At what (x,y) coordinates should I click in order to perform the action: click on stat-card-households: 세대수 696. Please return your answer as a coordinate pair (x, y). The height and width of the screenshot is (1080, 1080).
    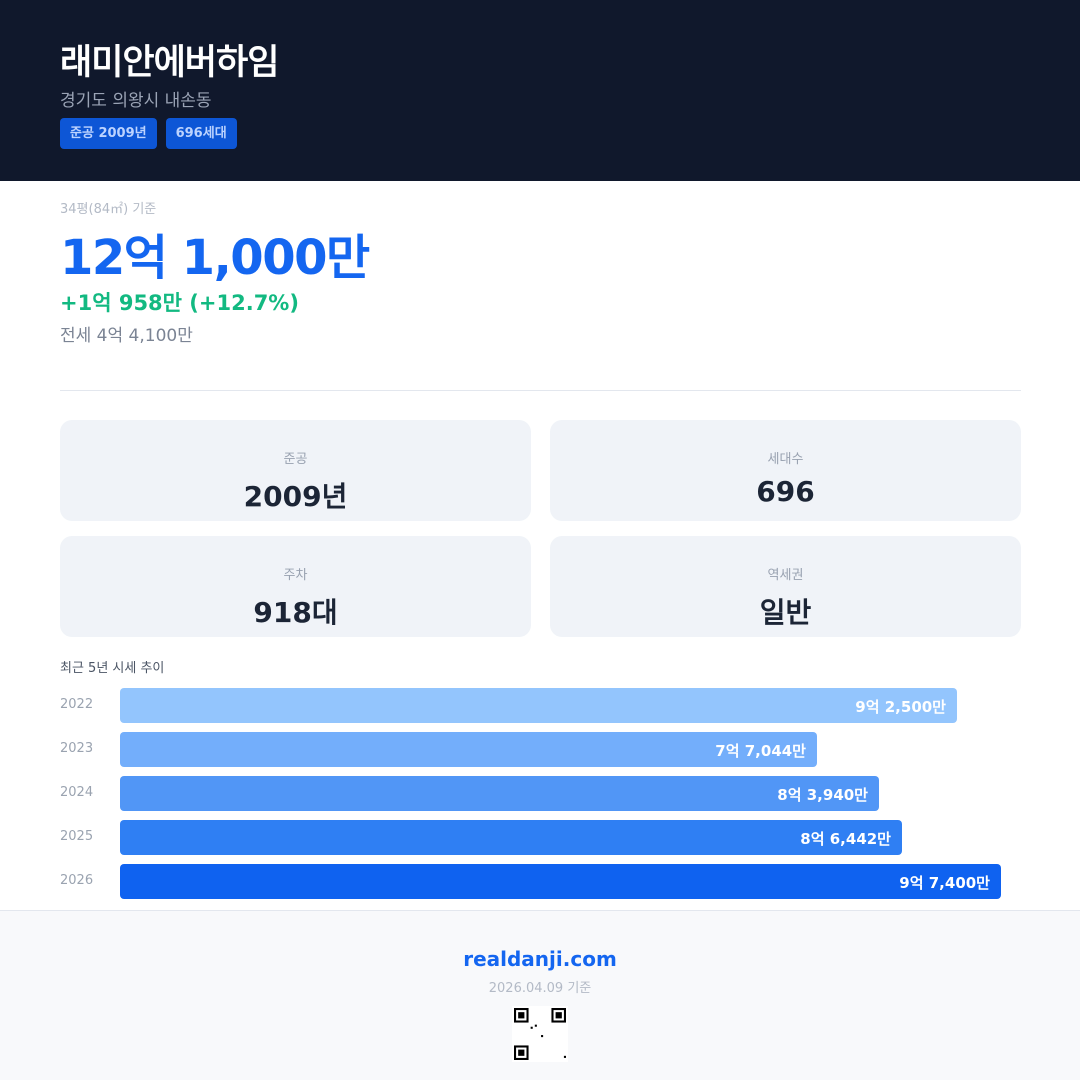
    Looking at the image, I should click on (785, 470).